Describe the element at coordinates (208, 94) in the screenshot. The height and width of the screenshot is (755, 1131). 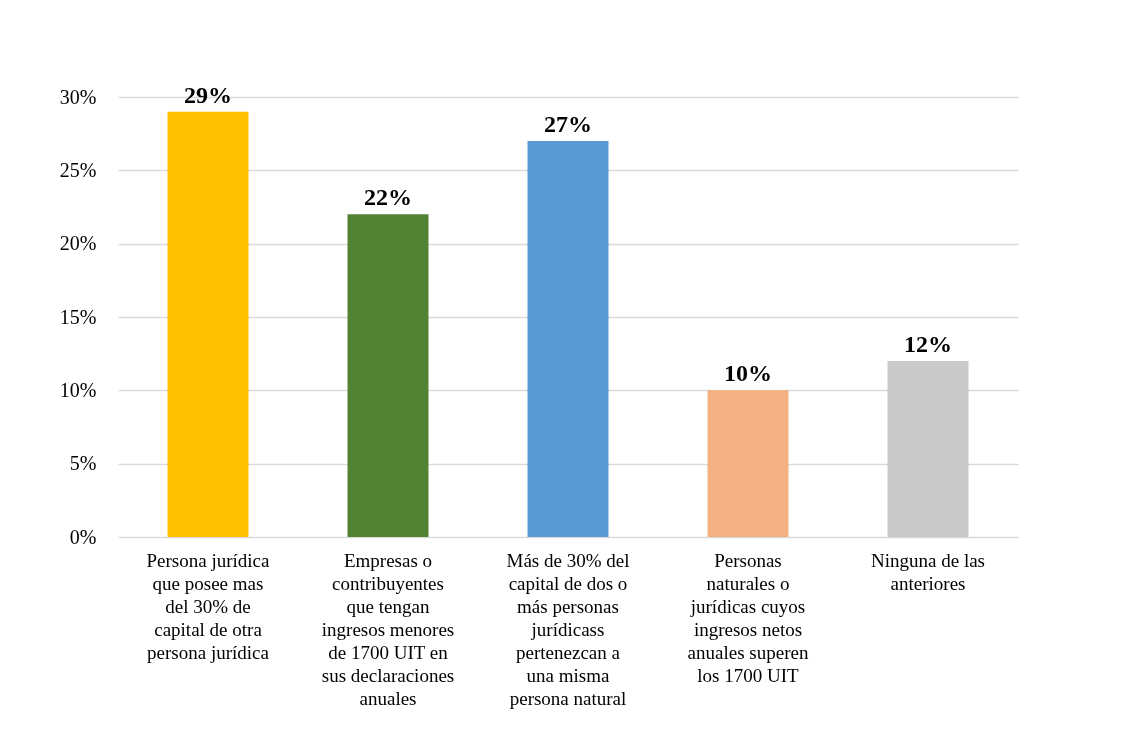
I see `data-label: 29%` at that location.